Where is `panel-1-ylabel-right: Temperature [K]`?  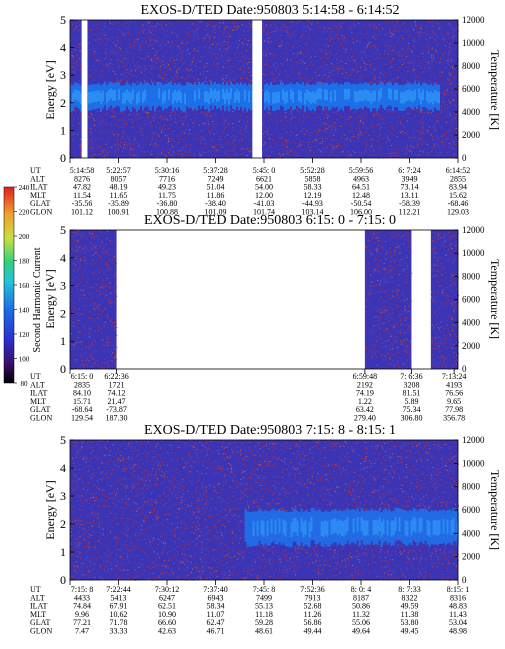 panel-1-ylabel-right: Temperature [K] is located at coordinates (495, 90).